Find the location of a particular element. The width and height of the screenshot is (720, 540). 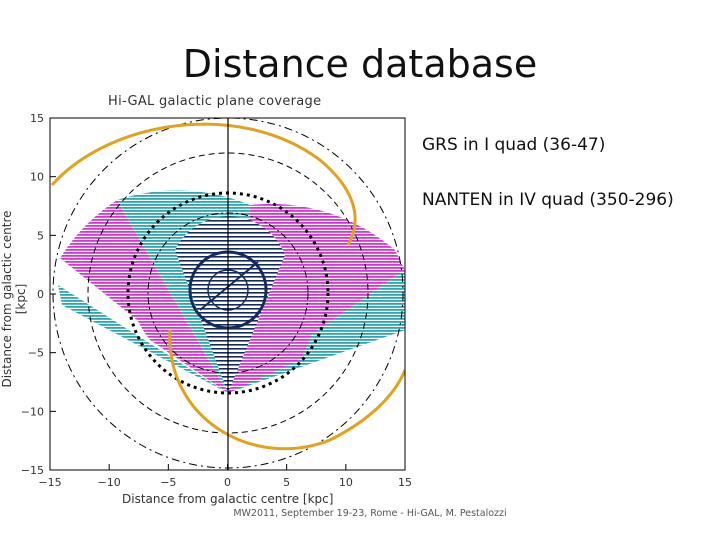

magenta-lower-left is located at coordinates (179, 346).